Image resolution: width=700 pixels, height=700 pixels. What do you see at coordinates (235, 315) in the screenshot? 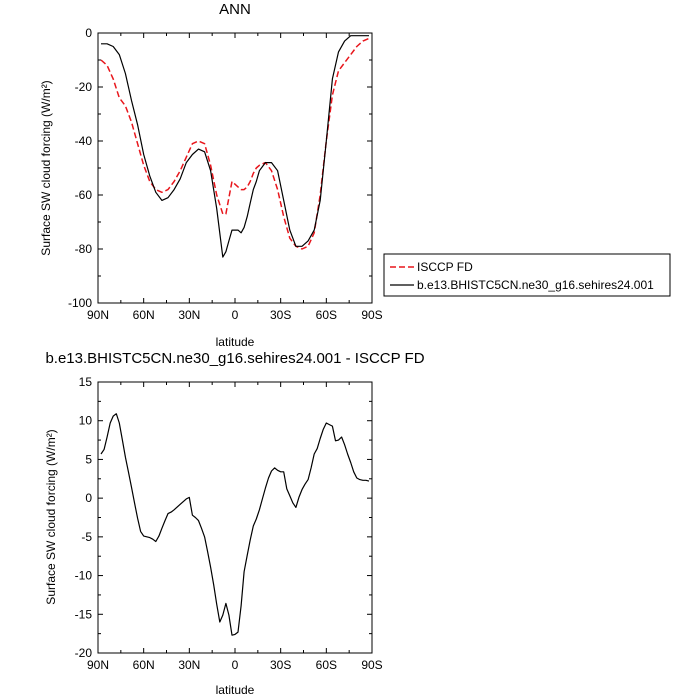
I see `top-x-tick-label: 0` at bounding box center [235, 315].